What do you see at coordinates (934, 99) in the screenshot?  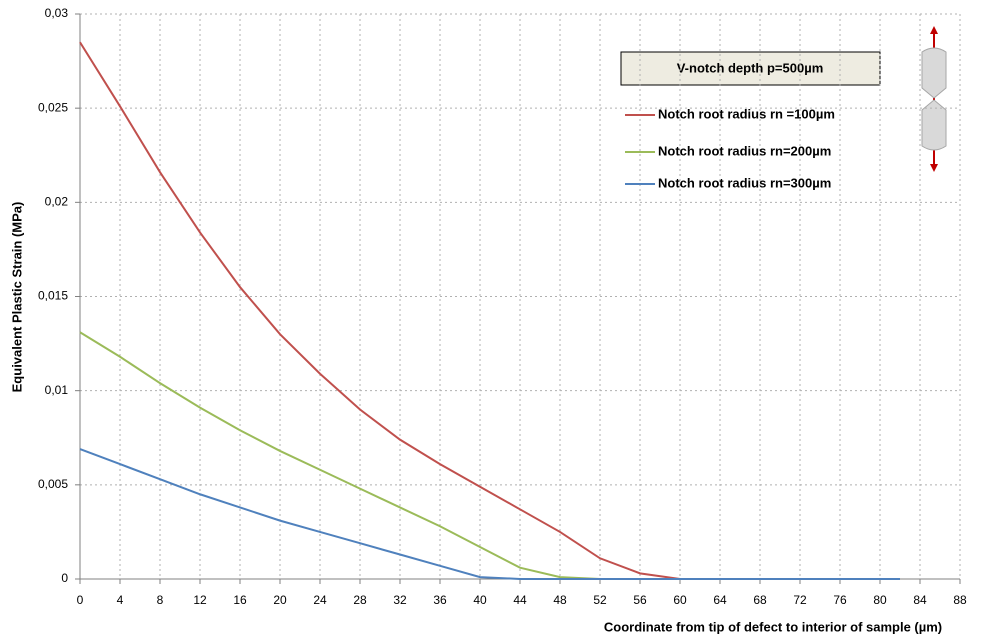 I see `specimen-icon` at bounding box center [934, 99].